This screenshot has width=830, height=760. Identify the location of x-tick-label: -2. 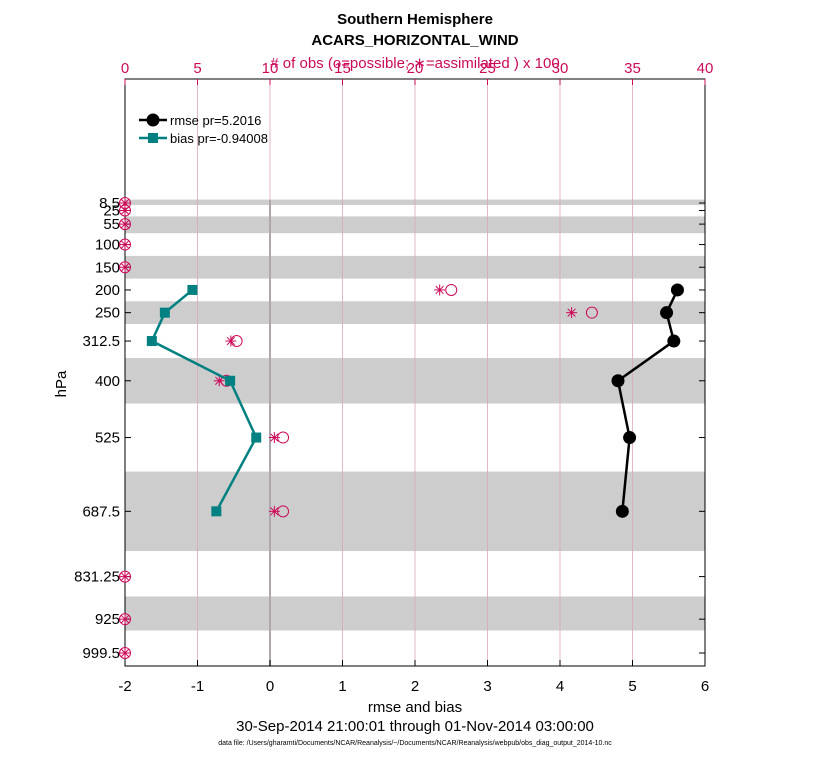
(124, 686).